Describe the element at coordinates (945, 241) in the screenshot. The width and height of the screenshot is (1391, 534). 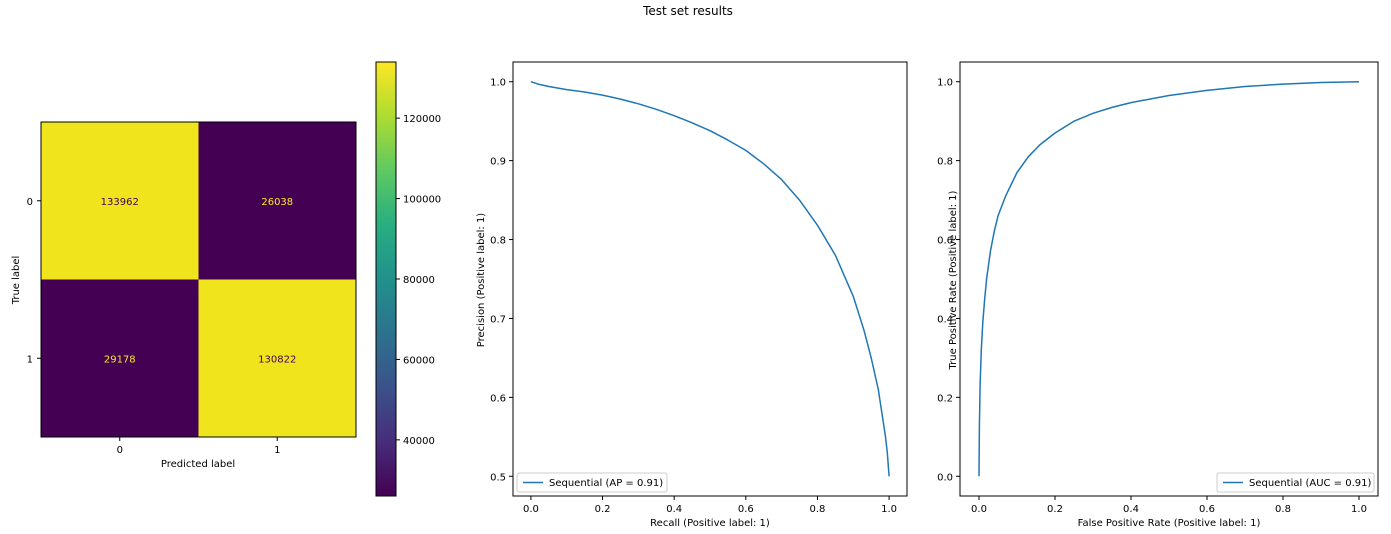
I see `roc-ytick-label: 0.6` at that location.